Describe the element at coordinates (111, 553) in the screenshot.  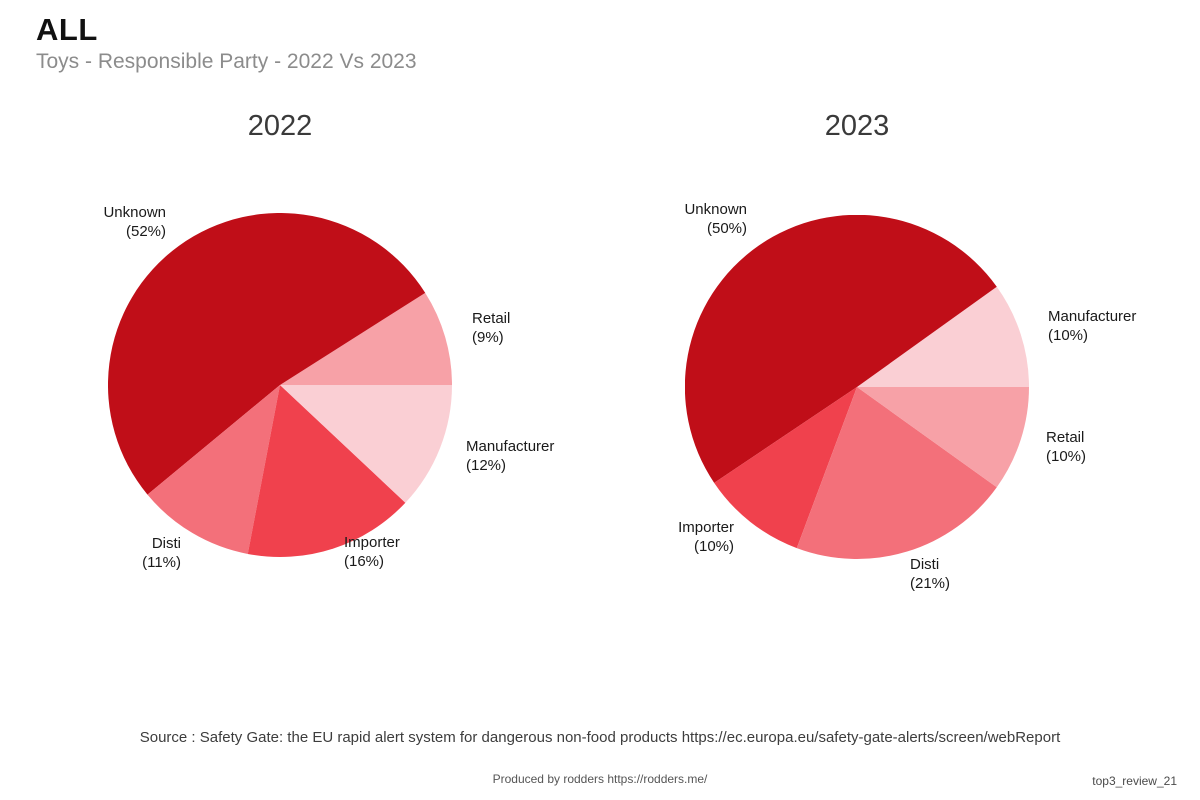
I see `label-2022-disti: Disti (11%)` at that location.